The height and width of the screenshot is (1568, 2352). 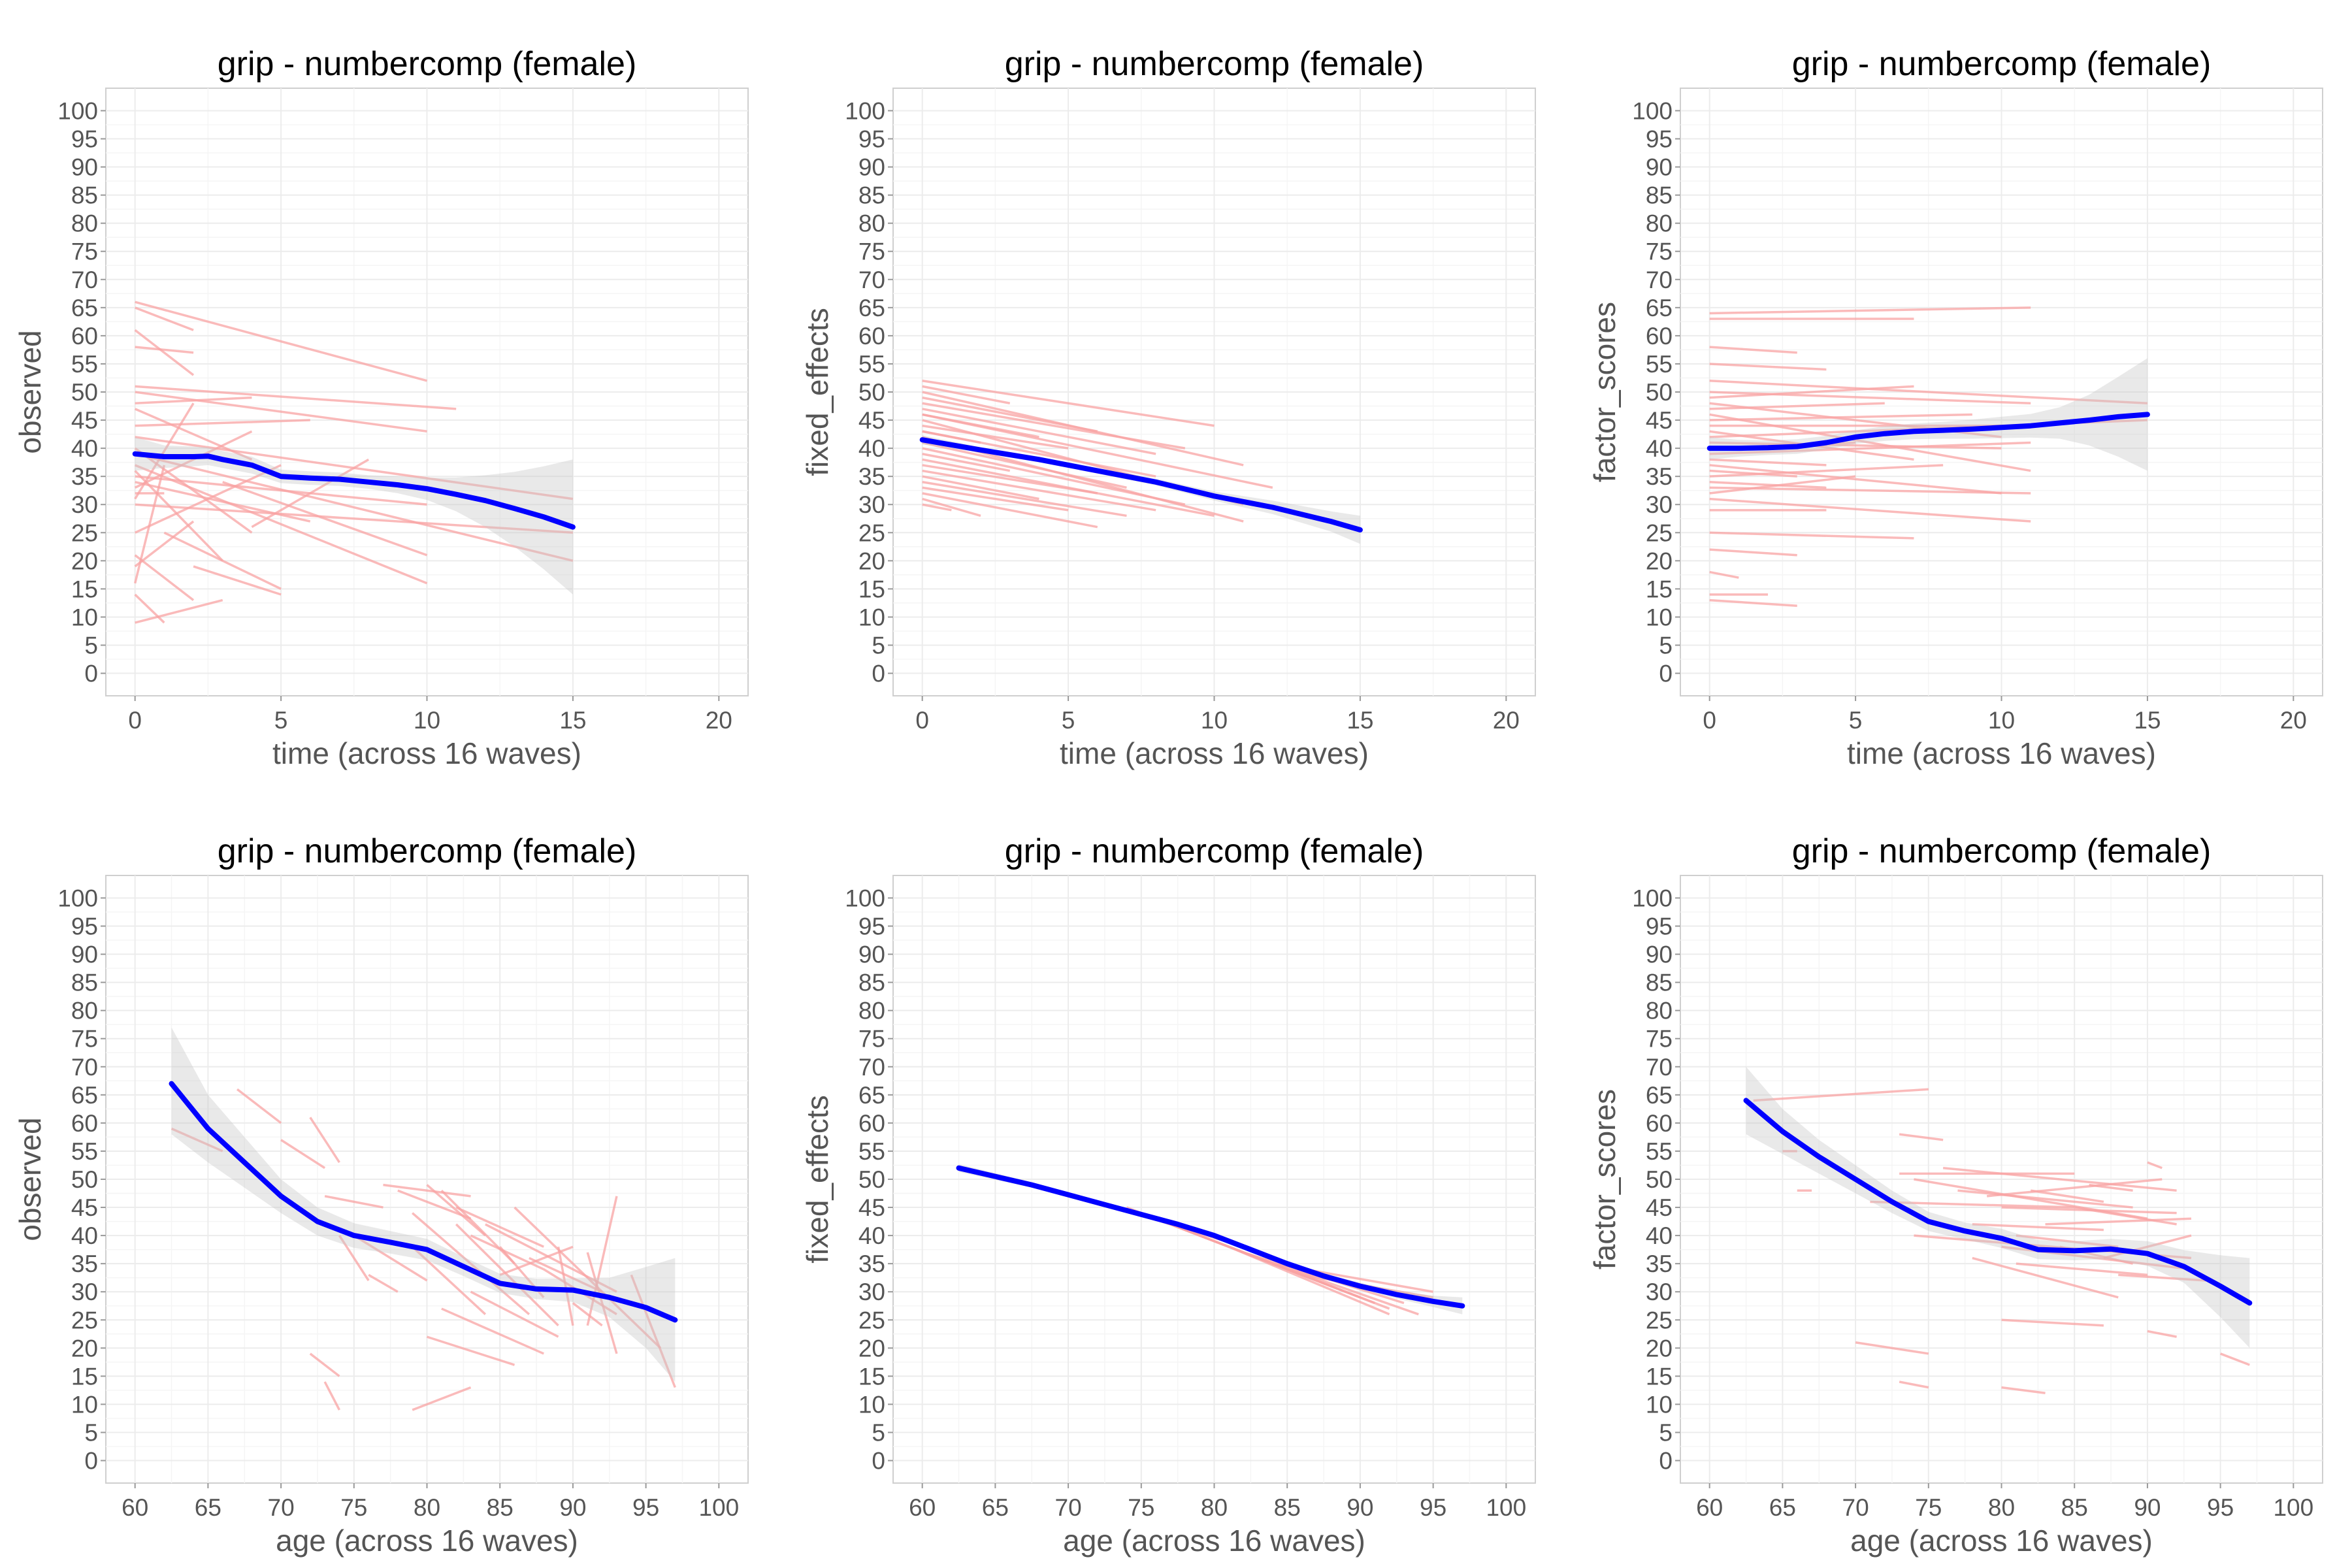 I want to click on y-tick-label: 75, so click(x=1659, y=251).